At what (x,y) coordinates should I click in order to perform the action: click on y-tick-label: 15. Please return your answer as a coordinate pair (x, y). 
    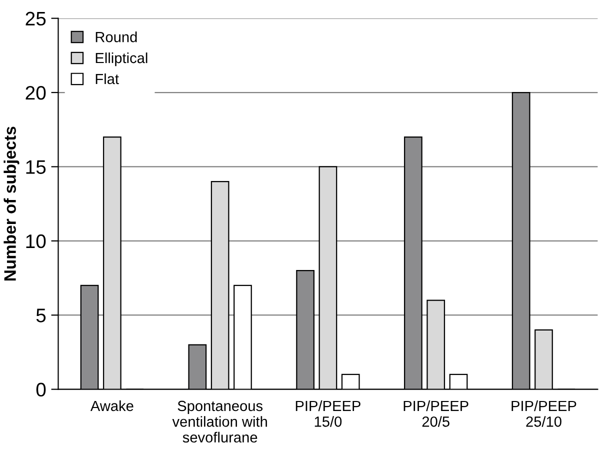
    Looking at the image, I should click on (36, 167).